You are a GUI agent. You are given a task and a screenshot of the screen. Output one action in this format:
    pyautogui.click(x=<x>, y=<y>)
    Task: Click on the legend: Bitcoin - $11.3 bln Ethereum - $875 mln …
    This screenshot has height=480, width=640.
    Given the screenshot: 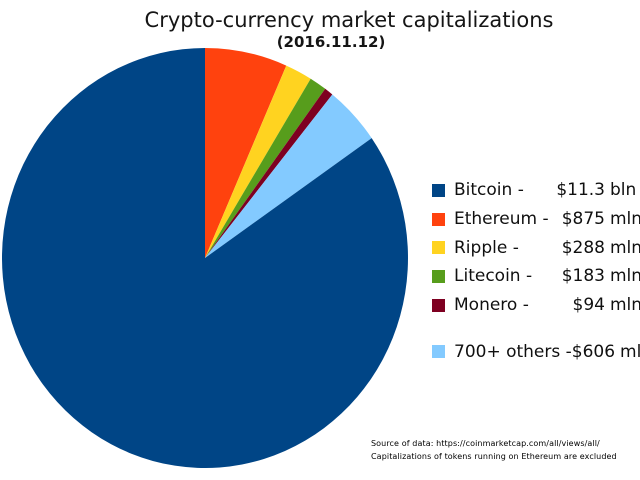 What is the action you would take?
    pyautogui.click(x=536, y=271)
    